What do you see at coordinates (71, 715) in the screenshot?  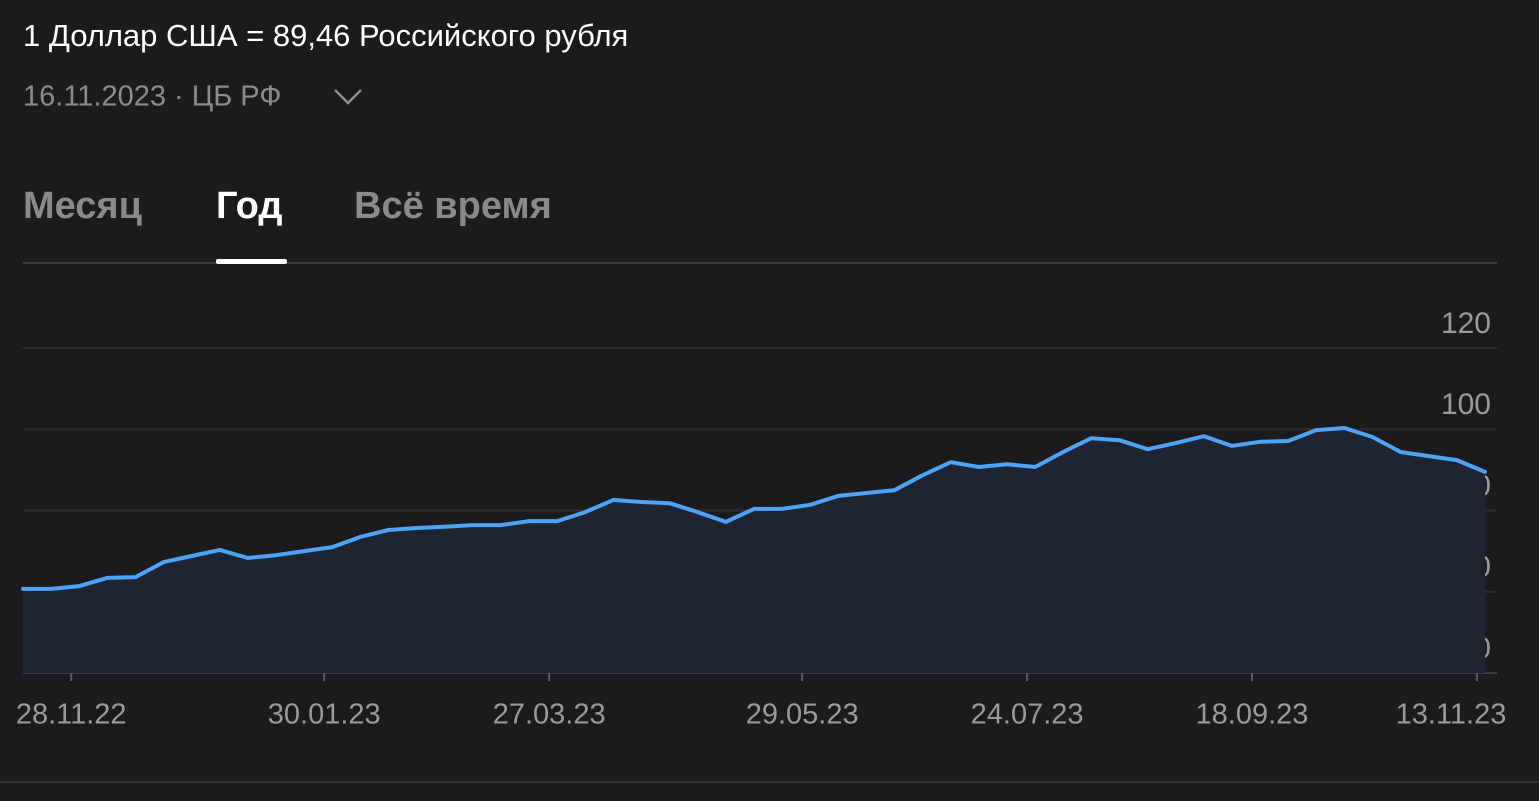 I see `x-tick-label: 28.11.22` at bounding box center [71, 715].